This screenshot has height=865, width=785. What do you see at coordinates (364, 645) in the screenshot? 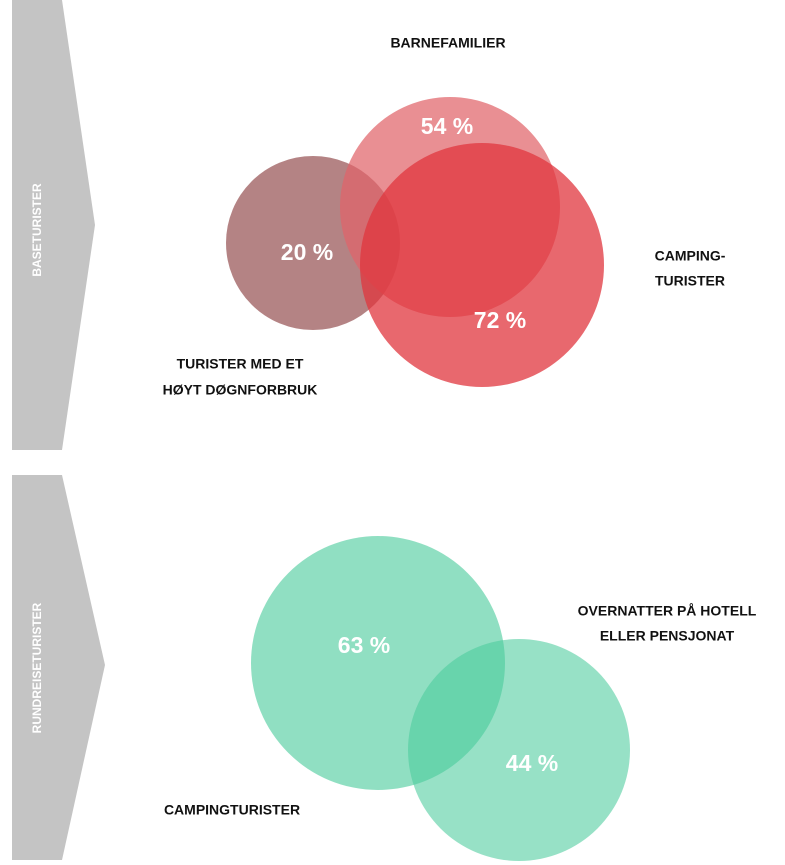
I see `percent: 63 %` at bounding box center [364, 645].